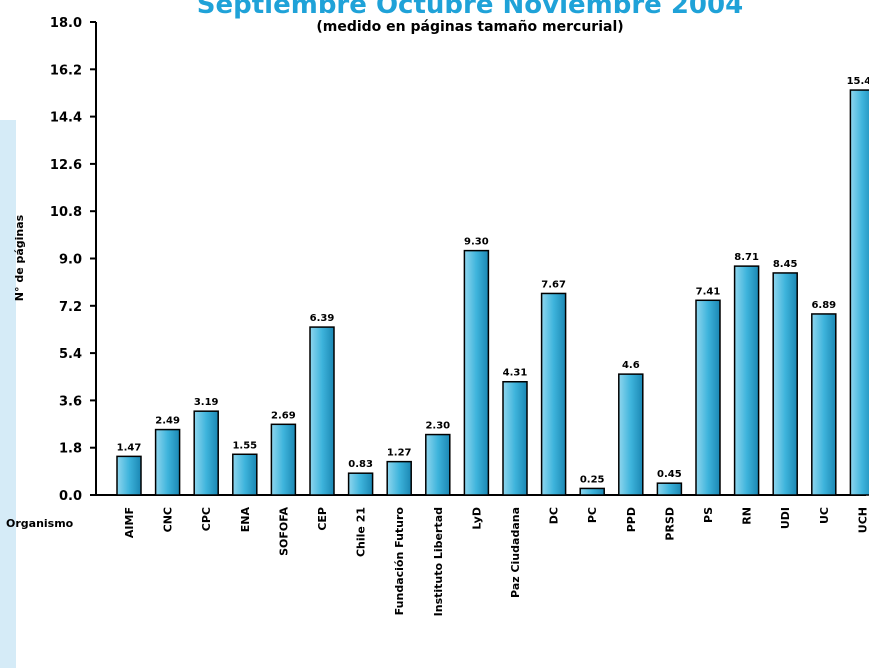 Image resolution: width=869 pixels, height=668 pixels. What do you see at coordinates (669, 524) in the screenshot?
I see `category-label: PRSD` at bounding box center [669, 524].